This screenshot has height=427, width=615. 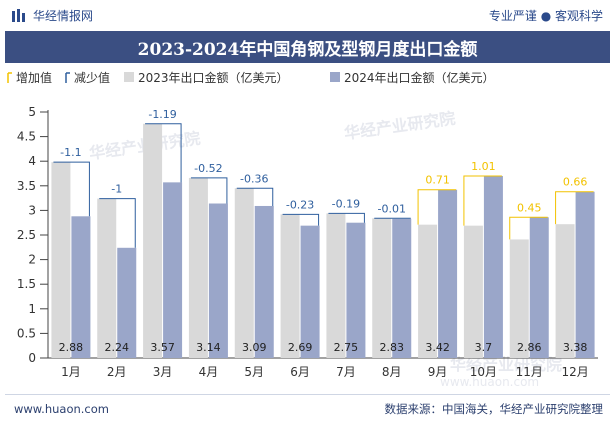 I want to click on bar-value-label: 3.14, so click(x=208, y=347).